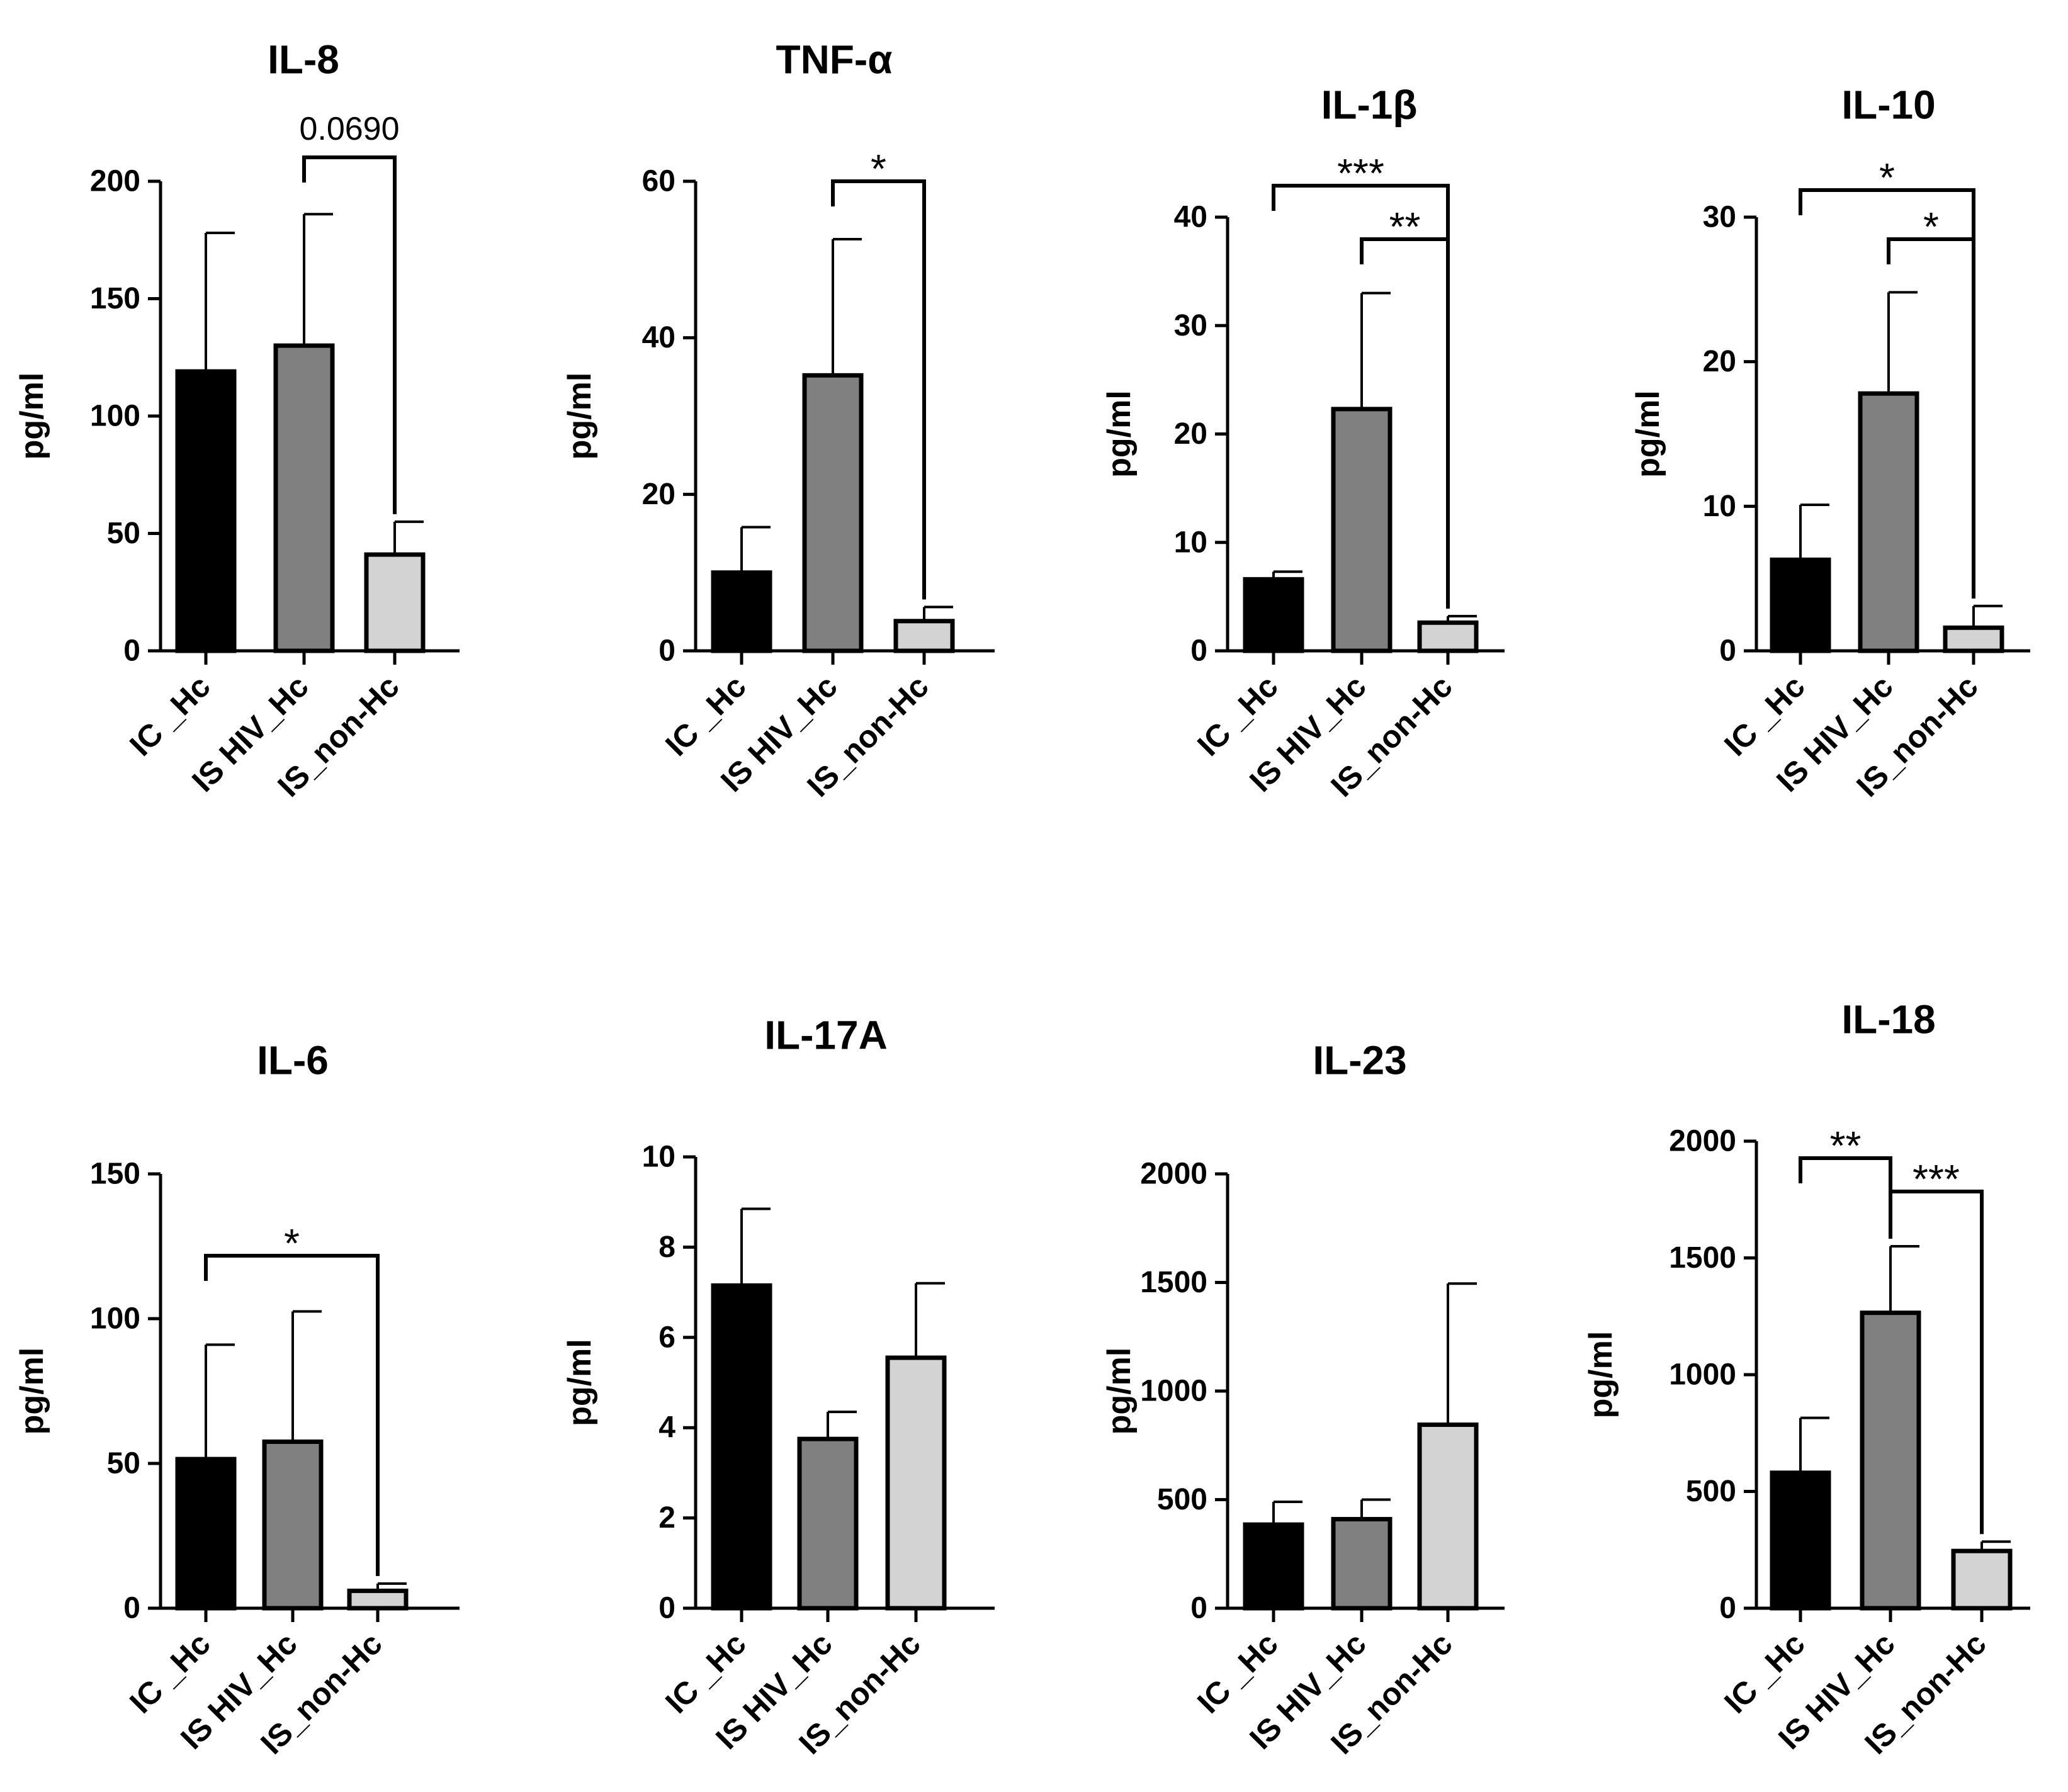  What do you see at coordinates (834, 59) in the screenshot?
I see `chart-title: TNF-α` at bounding box center [834, 59].